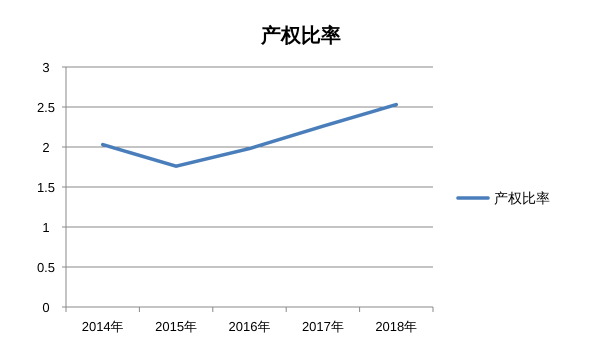  What do you see at coordinates (300, 35) in the screenshot?
I see `chart-title: 产权比率` at bounding box center [300, 35].